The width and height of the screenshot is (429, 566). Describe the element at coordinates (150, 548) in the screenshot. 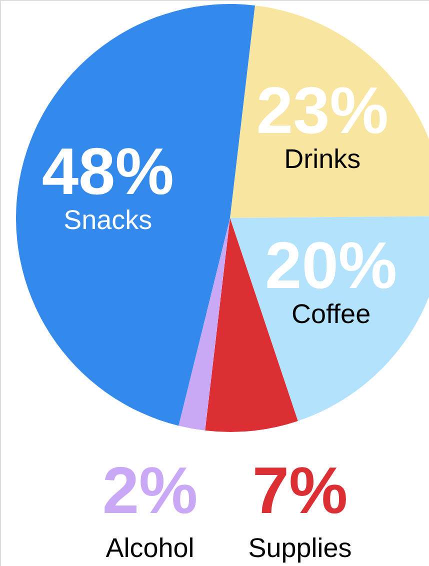

I see `slice-label: Alcohol` at that location.